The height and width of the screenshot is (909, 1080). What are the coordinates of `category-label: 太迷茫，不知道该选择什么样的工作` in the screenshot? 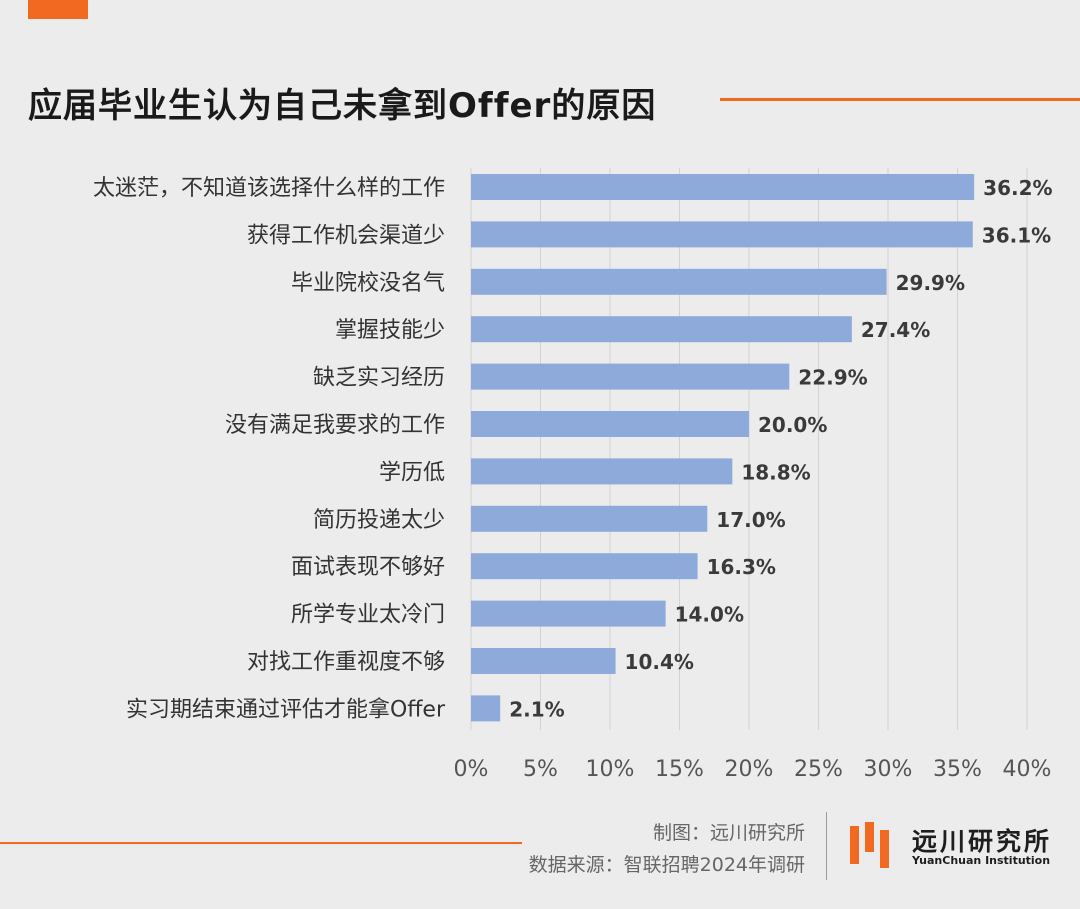 It's located at (269, 188).